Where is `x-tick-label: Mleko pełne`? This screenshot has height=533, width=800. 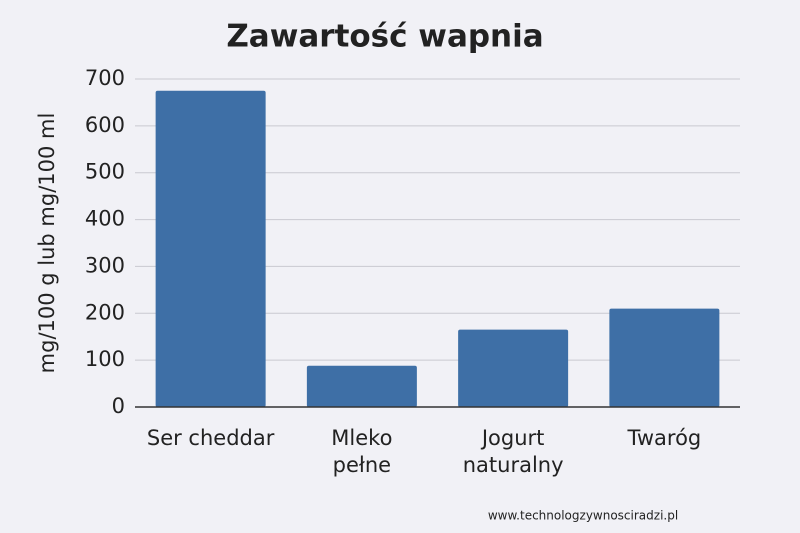
x-tick-label: Mleko pełne is located at coordinates (362, 451).